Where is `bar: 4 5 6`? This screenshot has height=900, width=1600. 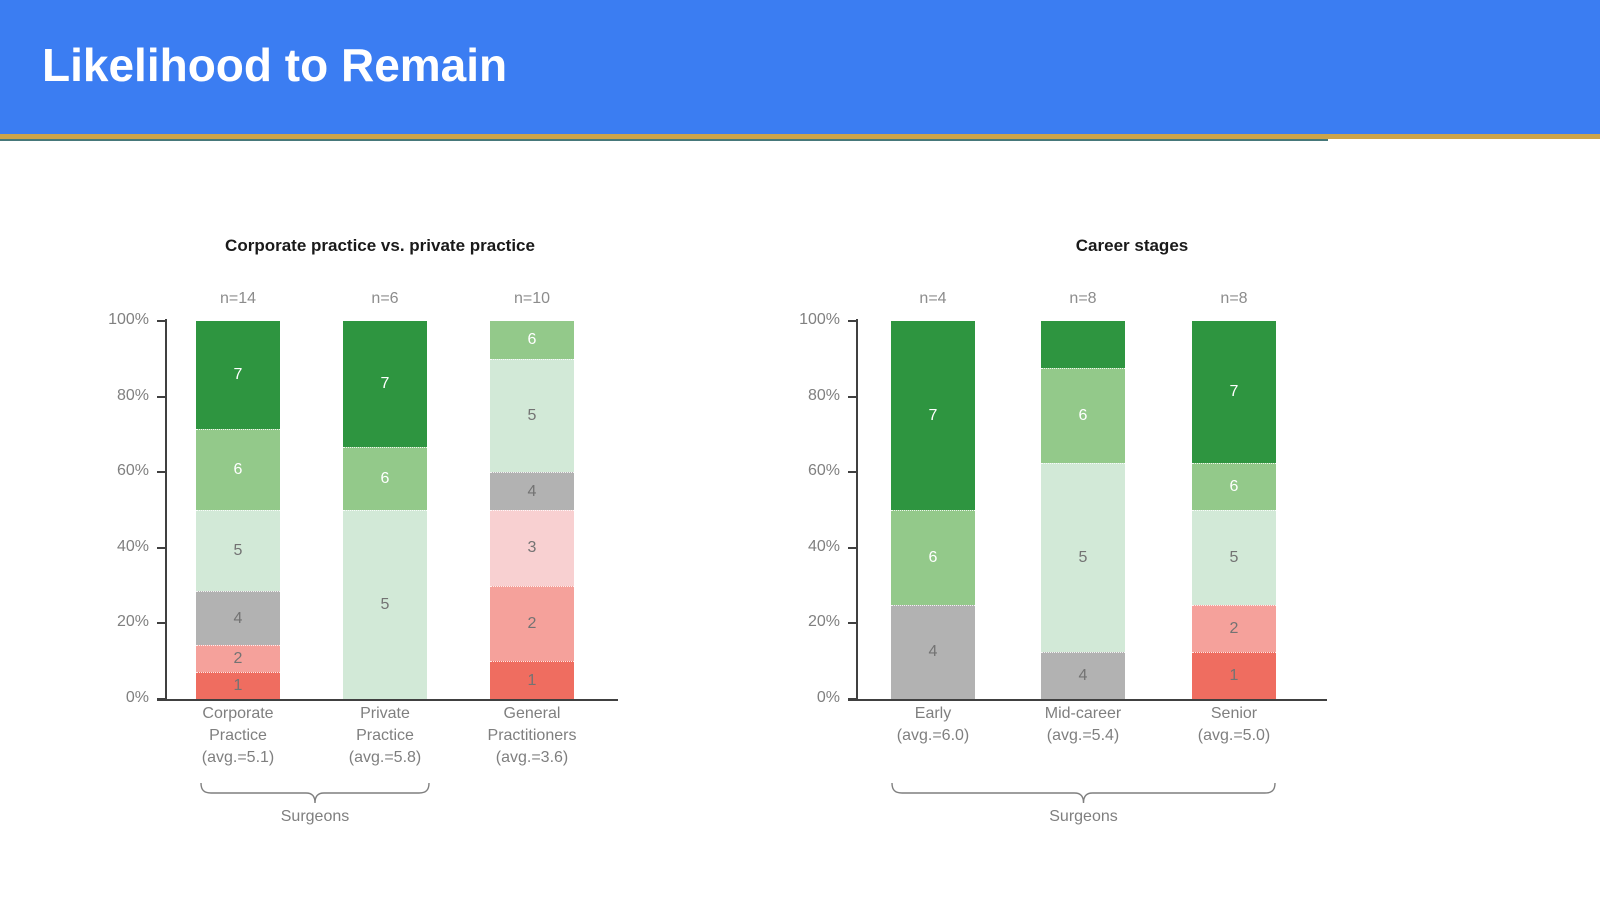
bar: 4 5 6 is located at coordinates (1083, 510).